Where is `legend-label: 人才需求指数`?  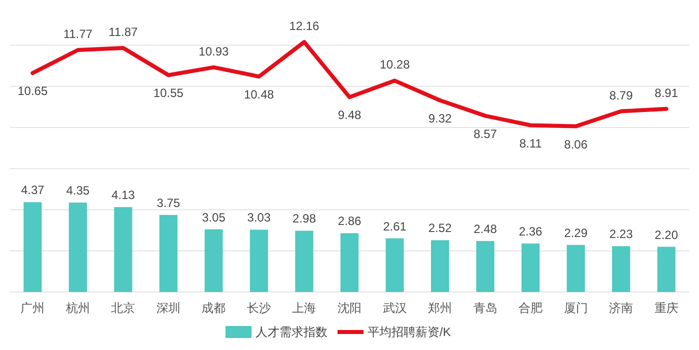 legend-label: 人才需求指数 is located at coordinates (292, 332).